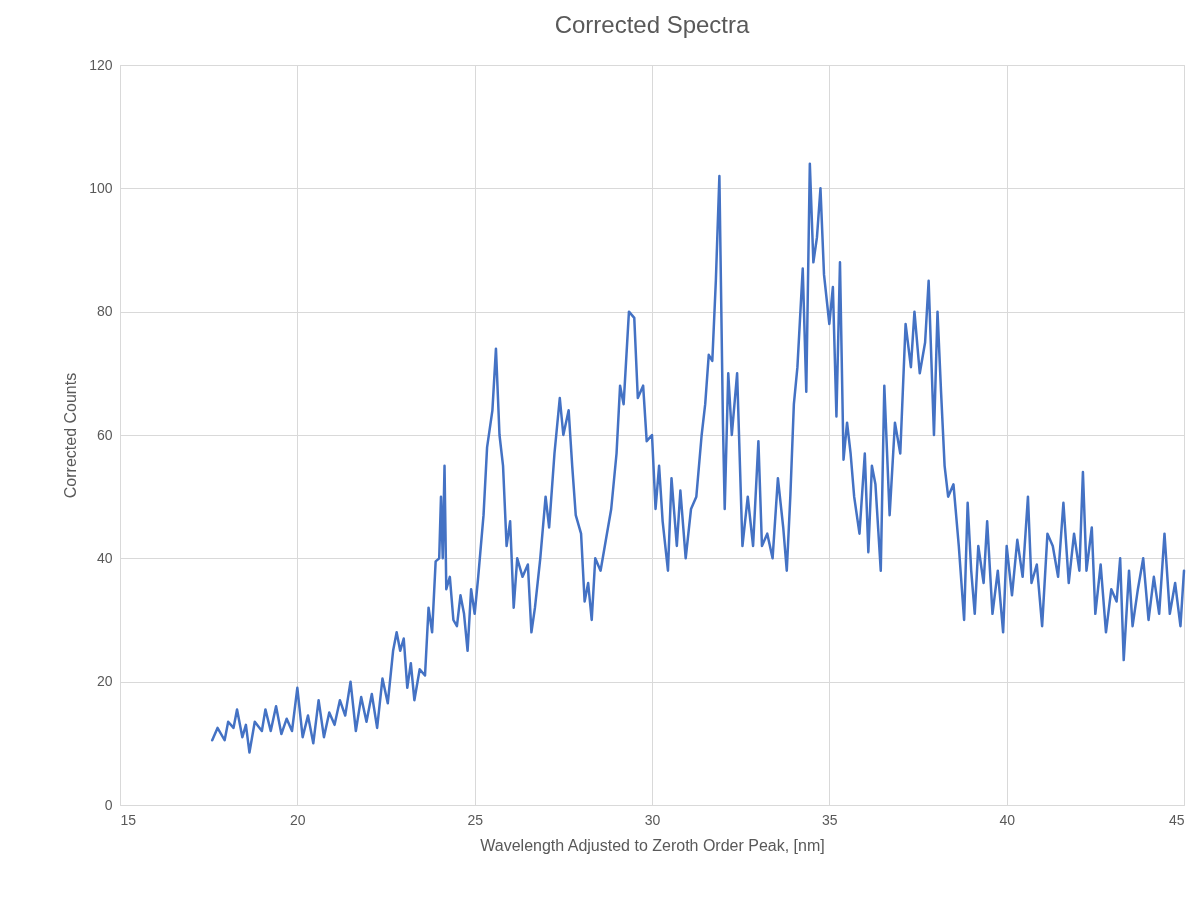  What do you see at coordinates (104, 311) in the screenshot?
I see `y-tick-label: 80` at bounding box center [104, 311].